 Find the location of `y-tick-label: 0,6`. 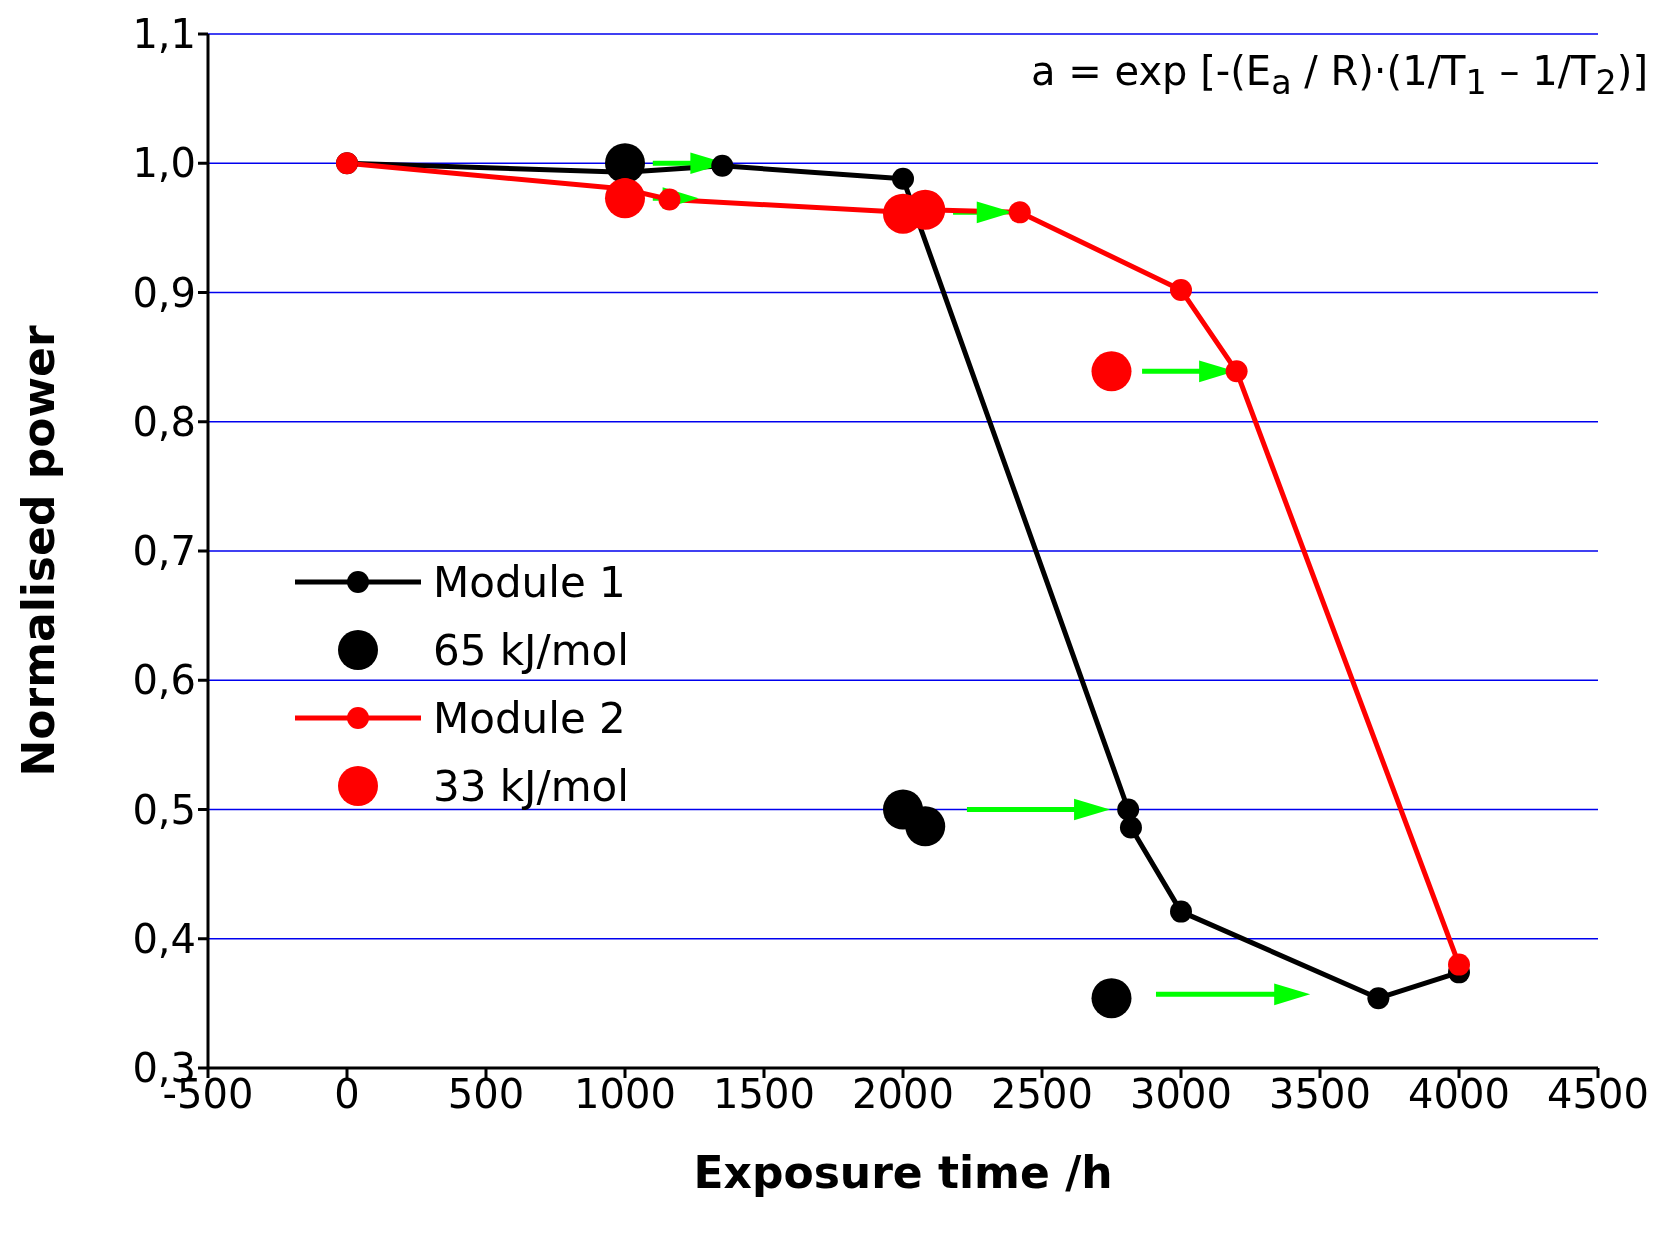

y-tick-label: 0,6 is located at coordinates (164, 680).